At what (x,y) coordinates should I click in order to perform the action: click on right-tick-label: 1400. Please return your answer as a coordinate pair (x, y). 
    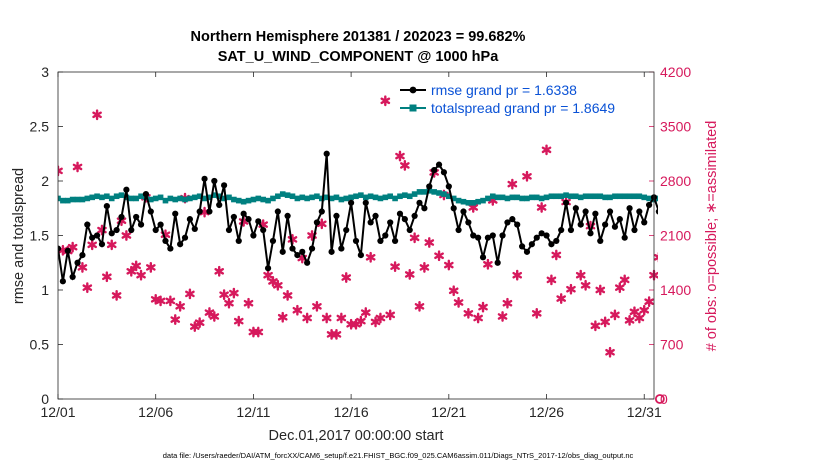
    Looking at the image, I should click on (675, 290).